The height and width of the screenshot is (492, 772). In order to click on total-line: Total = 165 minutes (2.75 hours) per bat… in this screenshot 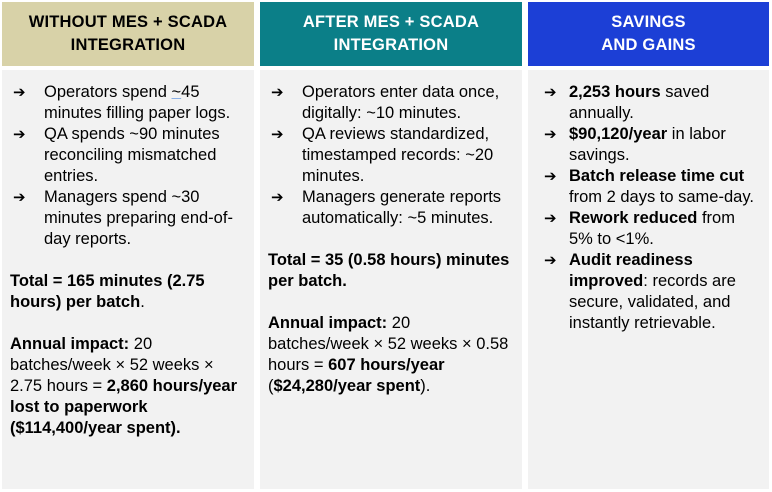, I will do `click(128, 292)`.